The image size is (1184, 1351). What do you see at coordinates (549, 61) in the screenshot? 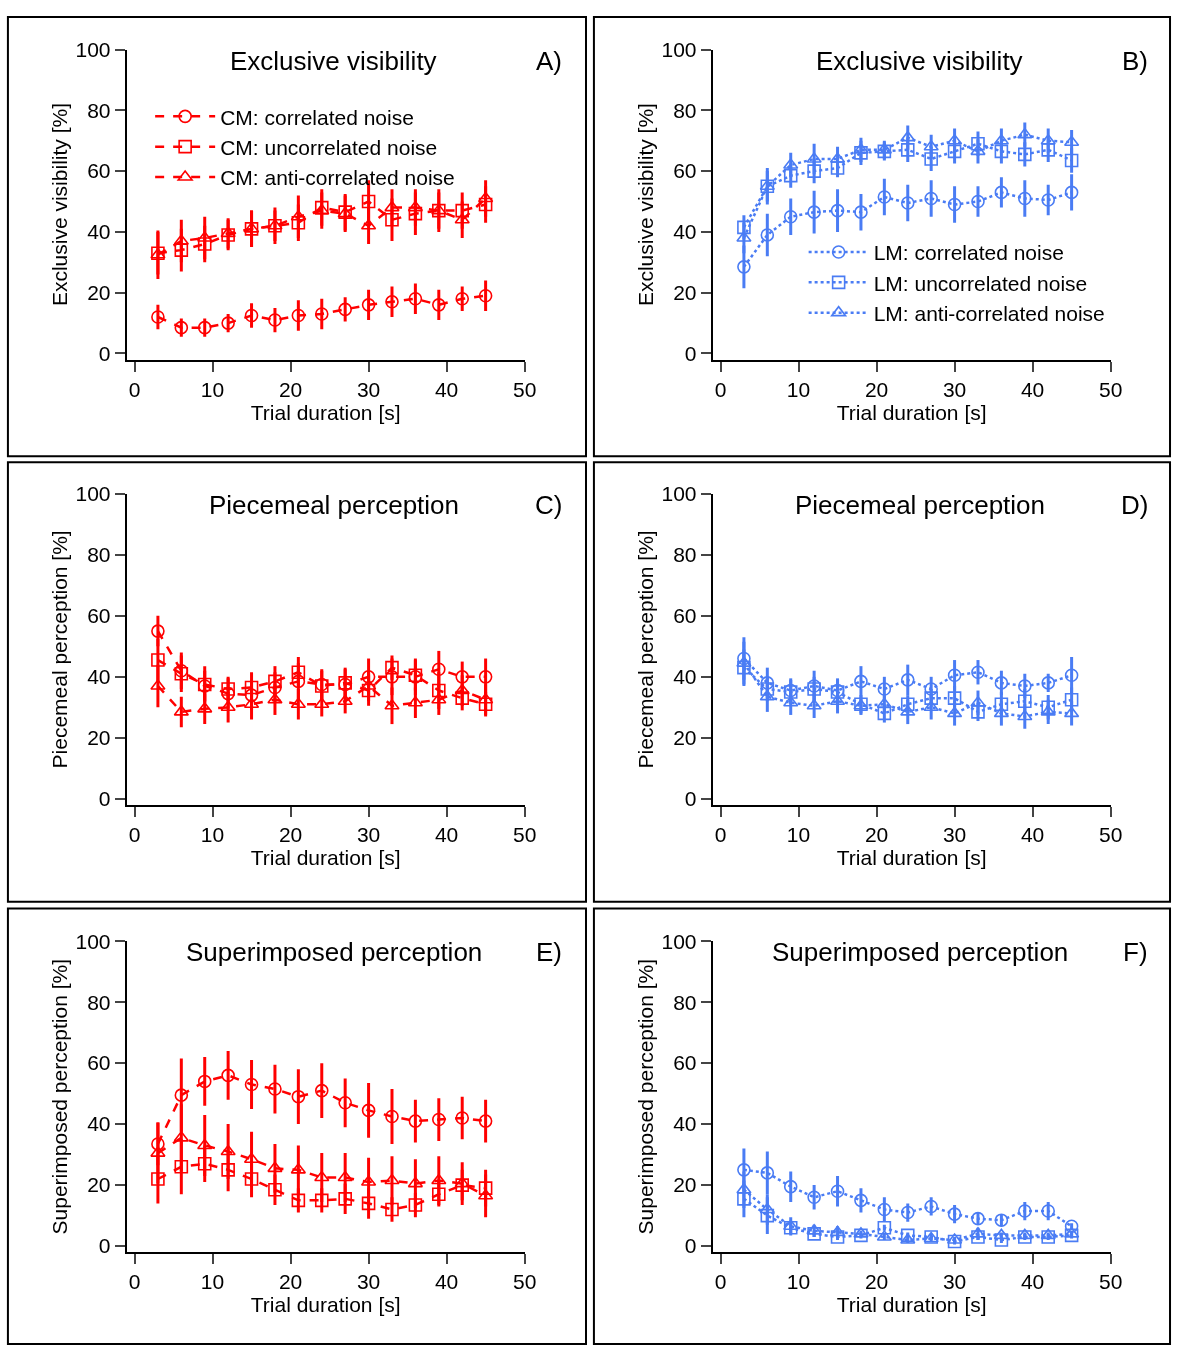
I see `text: A)` at bounding box center [549, 61].